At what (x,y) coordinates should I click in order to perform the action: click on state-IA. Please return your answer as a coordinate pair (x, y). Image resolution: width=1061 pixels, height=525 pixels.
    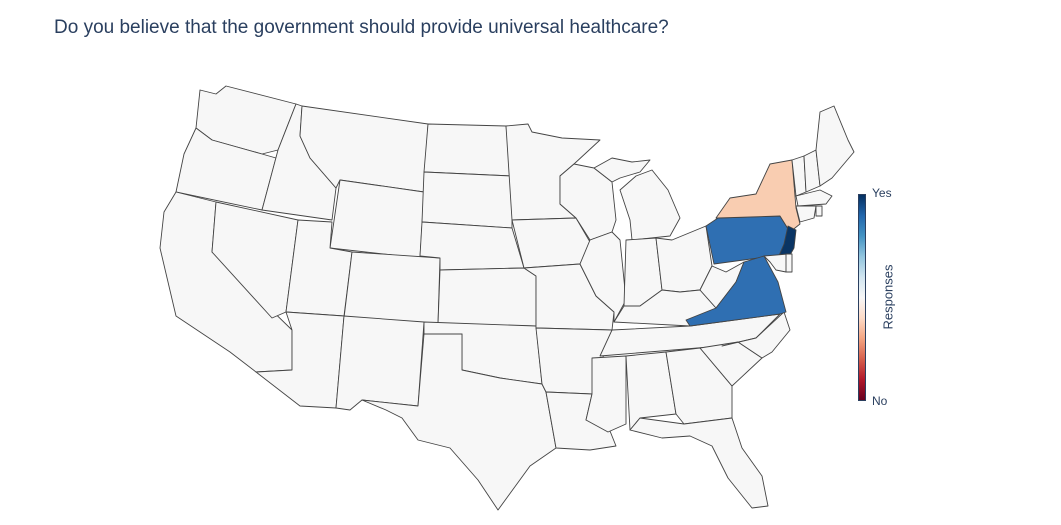
    Looking at the image, I should click on (551, 243).